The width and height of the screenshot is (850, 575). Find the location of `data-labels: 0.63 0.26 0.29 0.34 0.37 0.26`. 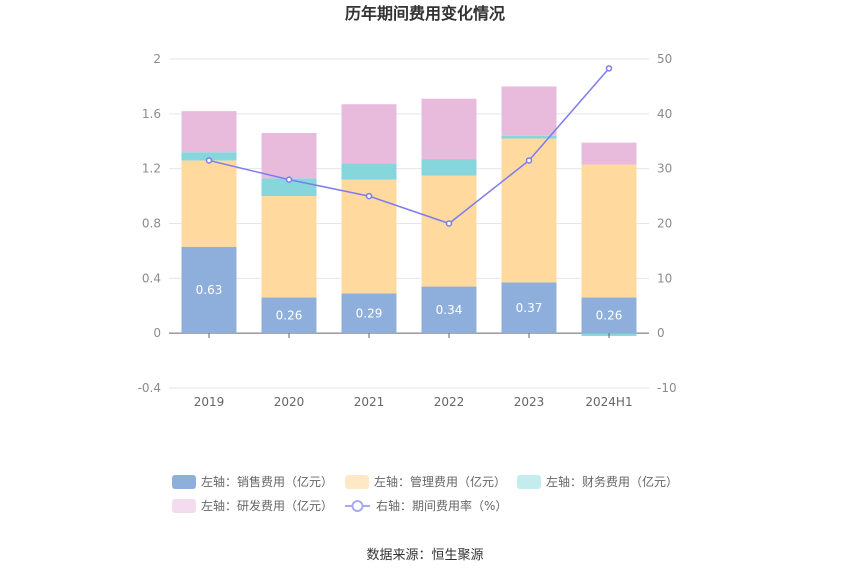

data-labels: 0.63 0.26 0.29 0.34 0.37 0.26 is located at coordinates (409, 302).